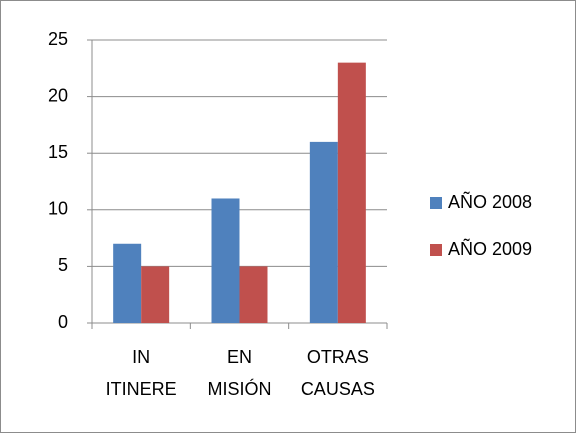 This screenshot has height=434, width=577. What do you see at coordinates (490, 201) in the screenshot?
I see `legend-label: AÑO 2008` at bounding box center [490, 201].